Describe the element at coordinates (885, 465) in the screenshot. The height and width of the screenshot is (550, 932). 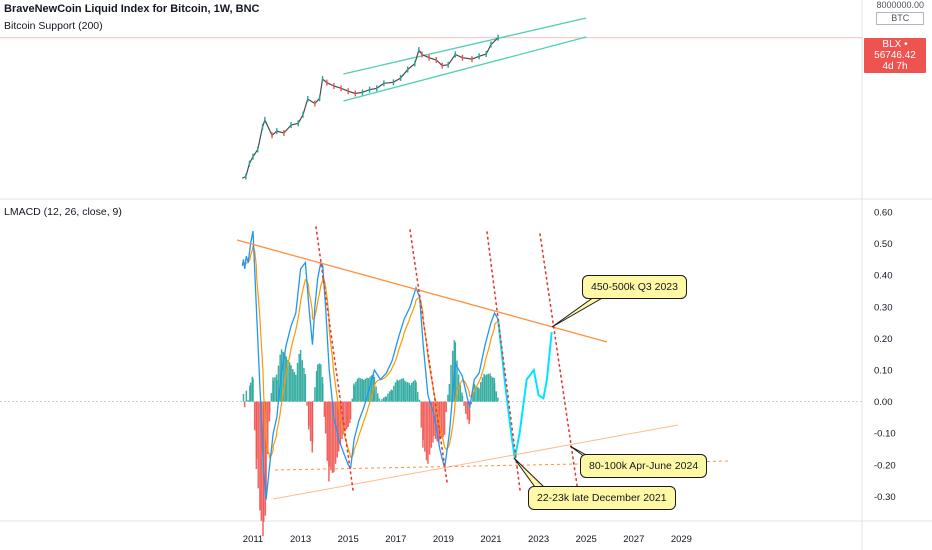
I see `y-tick-label: -0.20` at that location.